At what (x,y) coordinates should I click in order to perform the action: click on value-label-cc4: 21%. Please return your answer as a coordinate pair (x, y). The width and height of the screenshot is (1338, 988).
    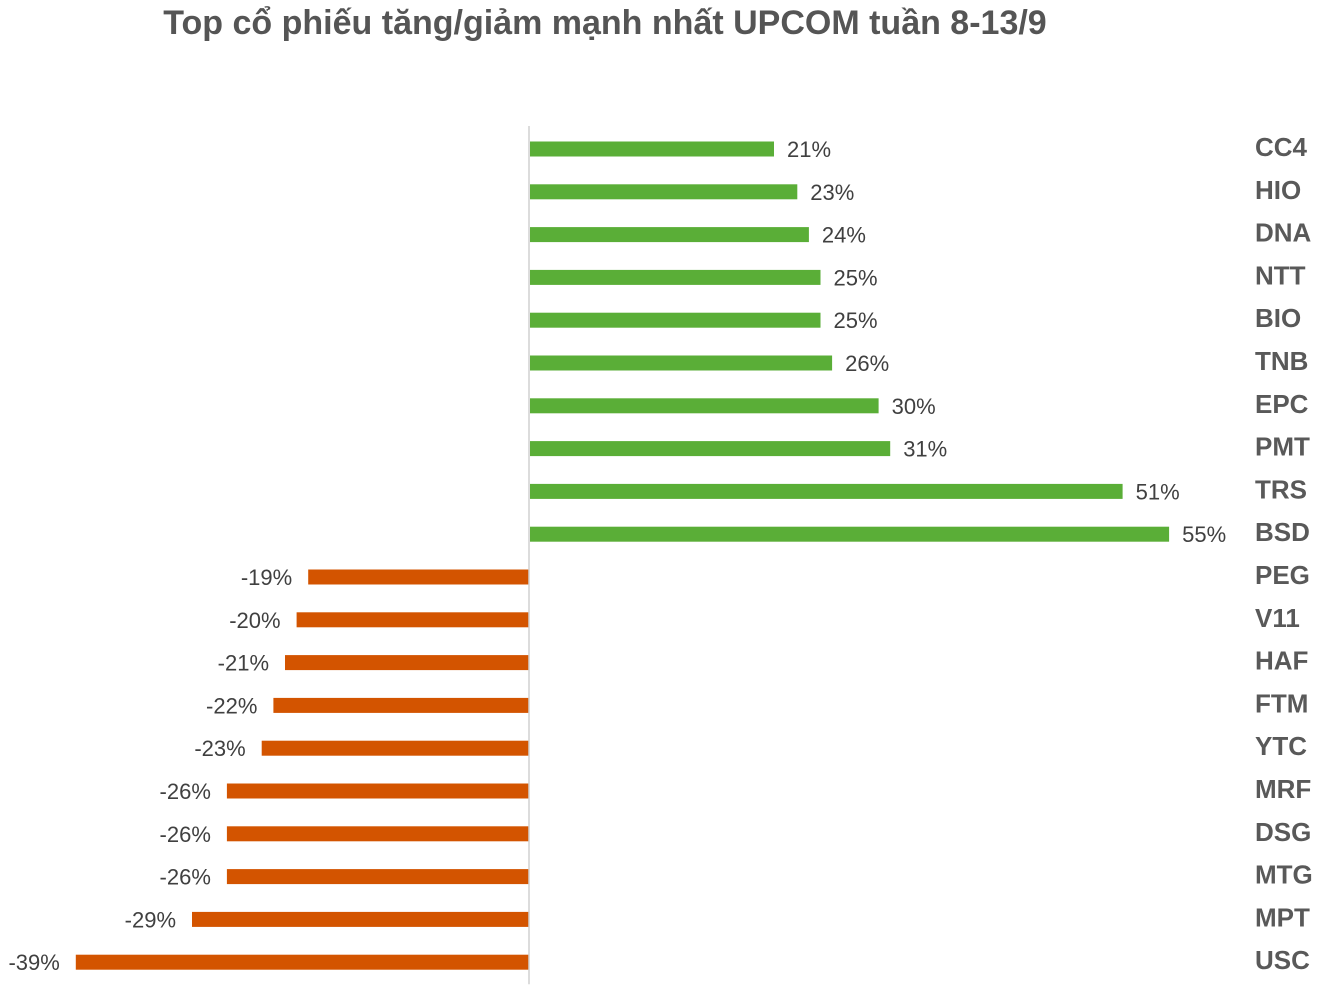
    Looking at the image, I should click on (809, 149).